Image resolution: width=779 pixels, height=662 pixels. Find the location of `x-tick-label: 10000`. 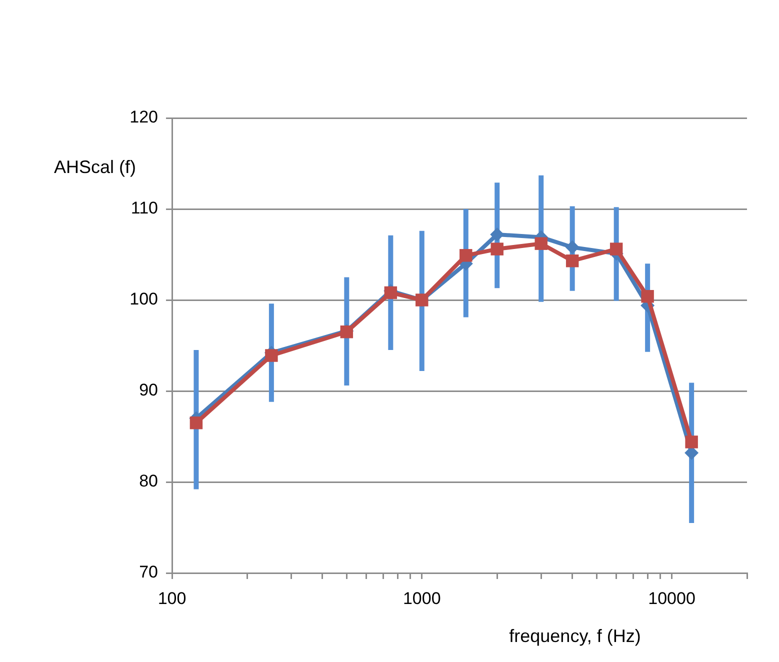

x-tick-label: 10000 is located at coordinates (672, 598).